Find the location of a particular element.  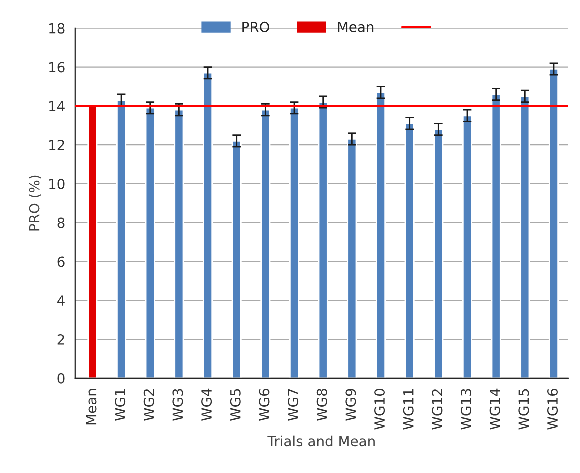

x-tick-label: WG13 is located at coordinates (466, 409).